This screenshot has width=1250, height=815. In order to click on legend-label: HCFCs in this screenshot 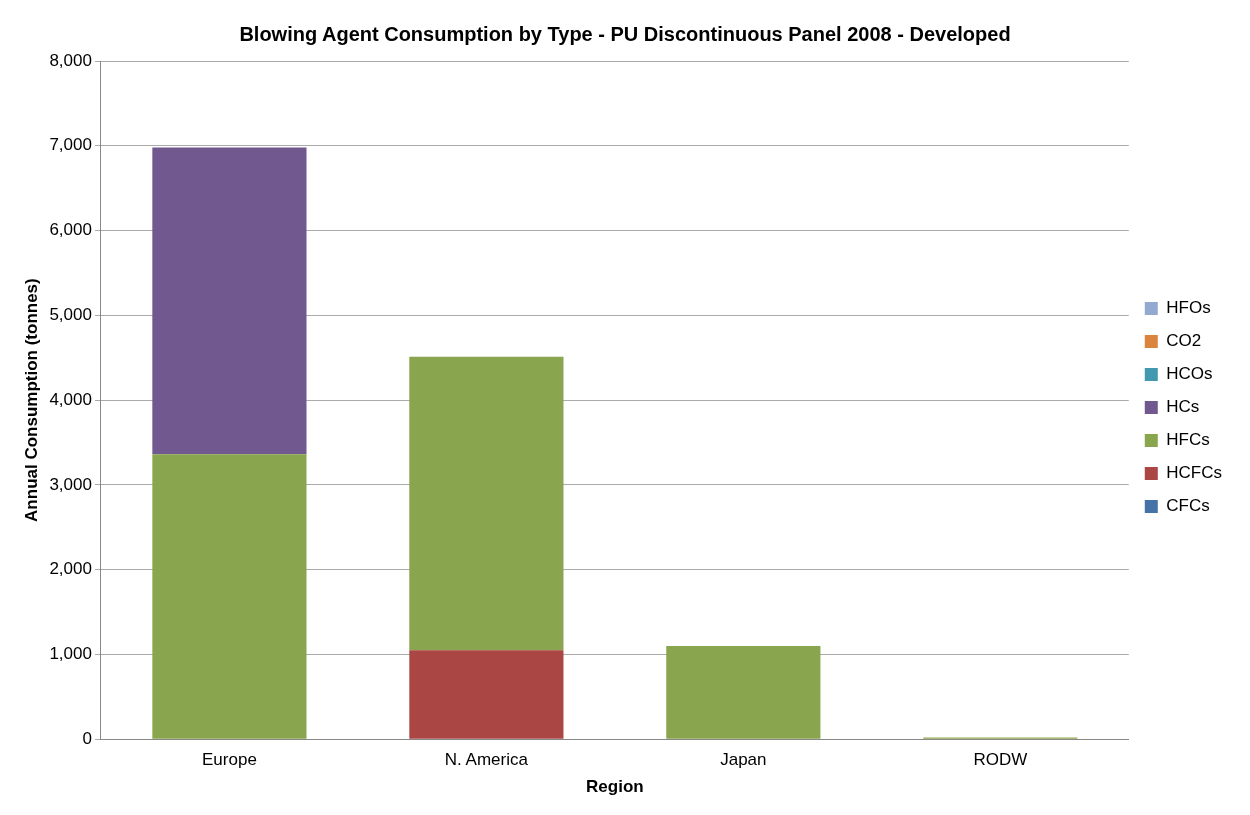, I will do `click(1194, 473)`.